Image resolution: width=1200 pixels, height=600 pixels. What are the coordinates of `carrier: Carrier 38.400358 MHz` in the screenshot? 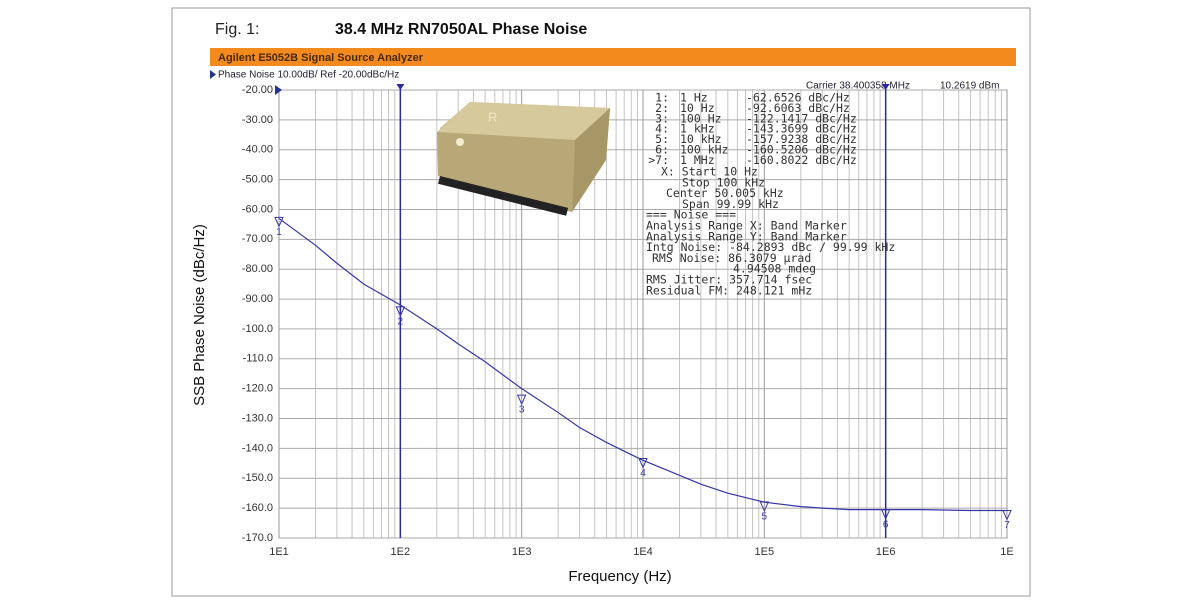 It's located at (858, 86).